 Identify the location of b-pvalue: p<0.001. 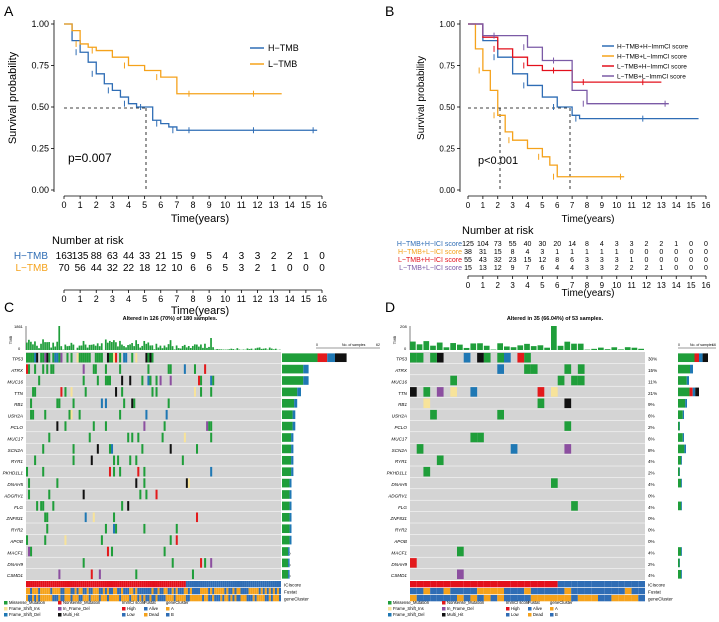
(498, 161).